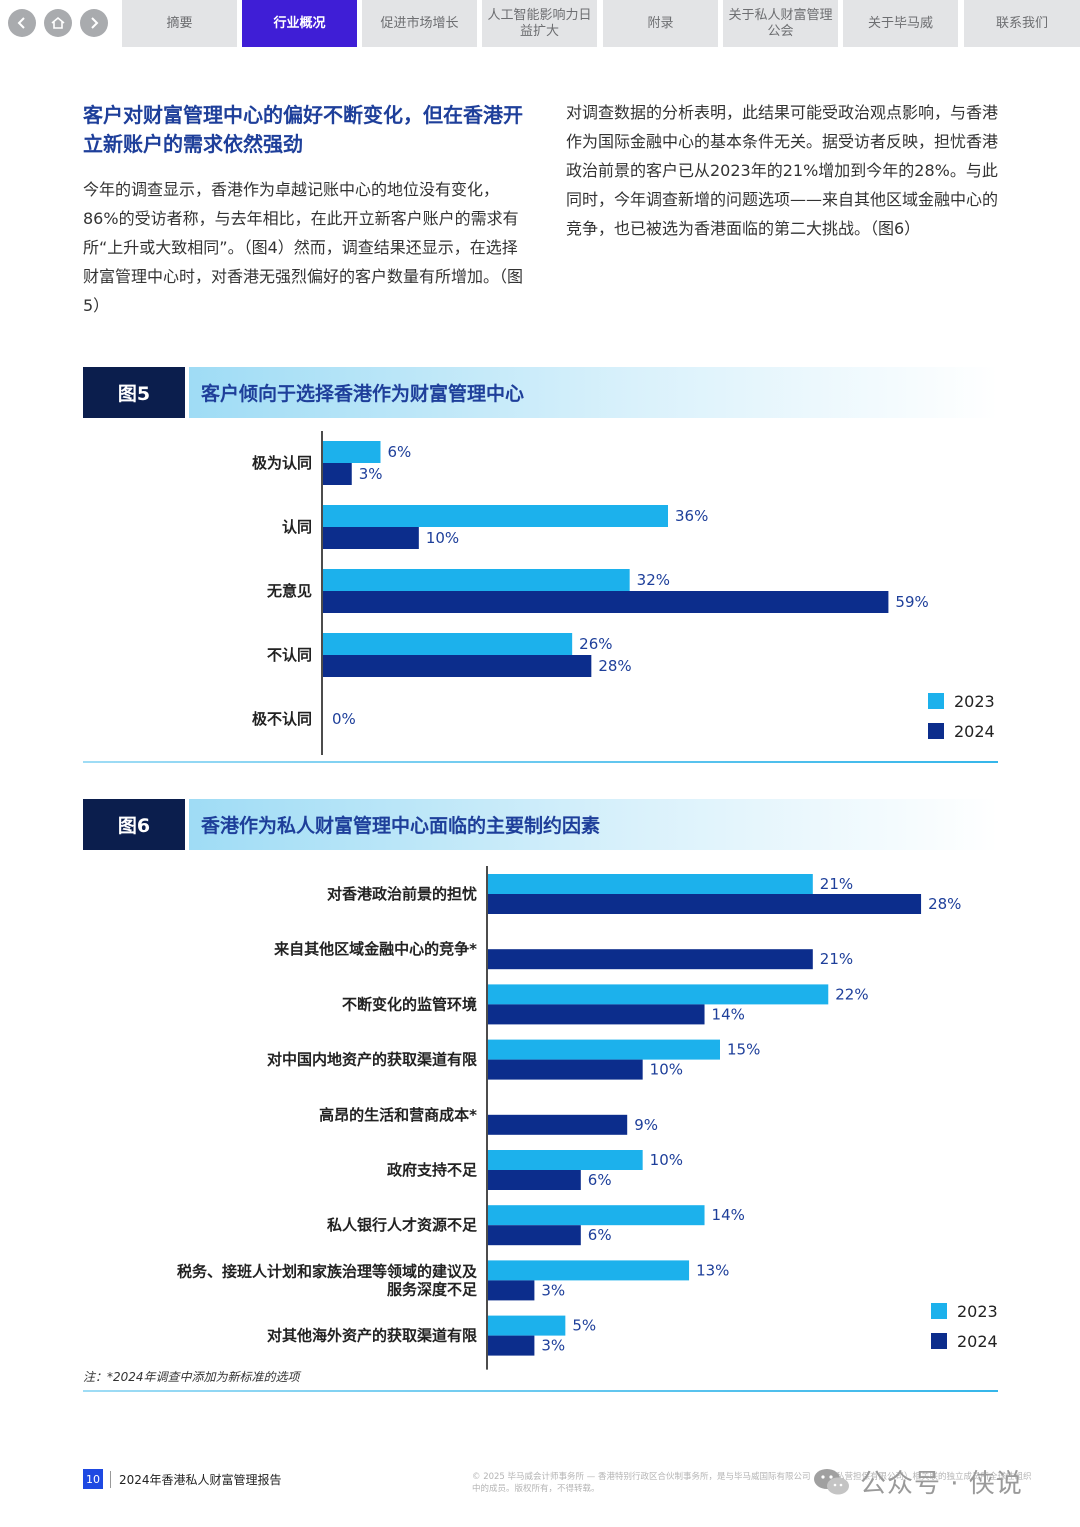  I want to click on category-label: 税务、接班人计划和家族治理等领域的建议及服务深度不足, so click(327, 1280).